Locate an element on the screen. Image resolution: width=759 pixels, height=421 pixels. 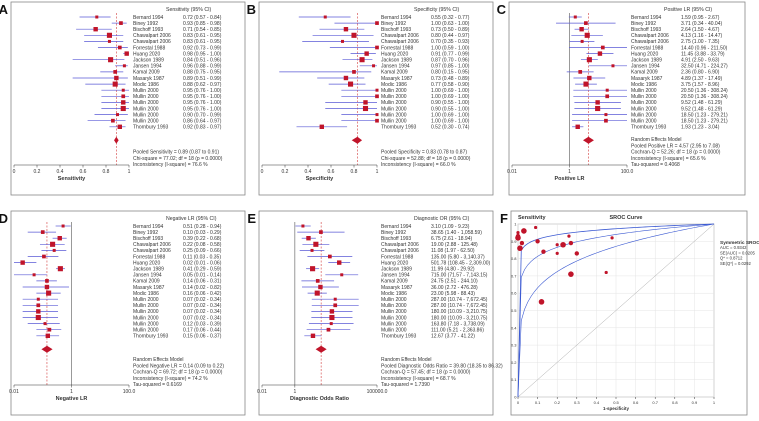
study-name: Jansen 1994 is located at coordinates (395, 67).